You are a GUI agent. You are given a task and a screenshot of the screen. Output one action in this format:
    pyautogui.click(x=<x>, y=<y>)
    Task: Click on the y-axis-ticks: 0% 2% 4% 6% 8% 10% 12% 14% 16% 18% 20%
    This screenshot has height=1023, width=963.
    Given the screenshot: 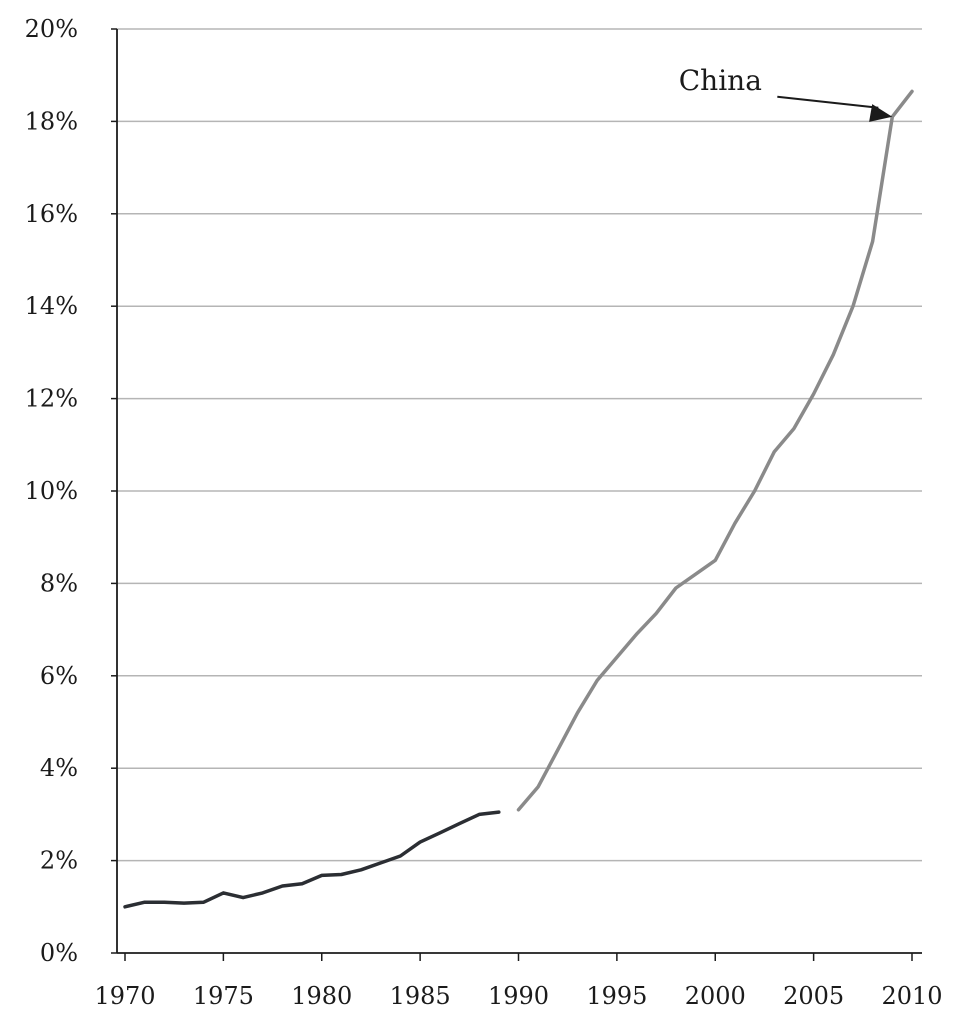 What is the action you would take?
    pyautogui.click(x=71, y=491)
    